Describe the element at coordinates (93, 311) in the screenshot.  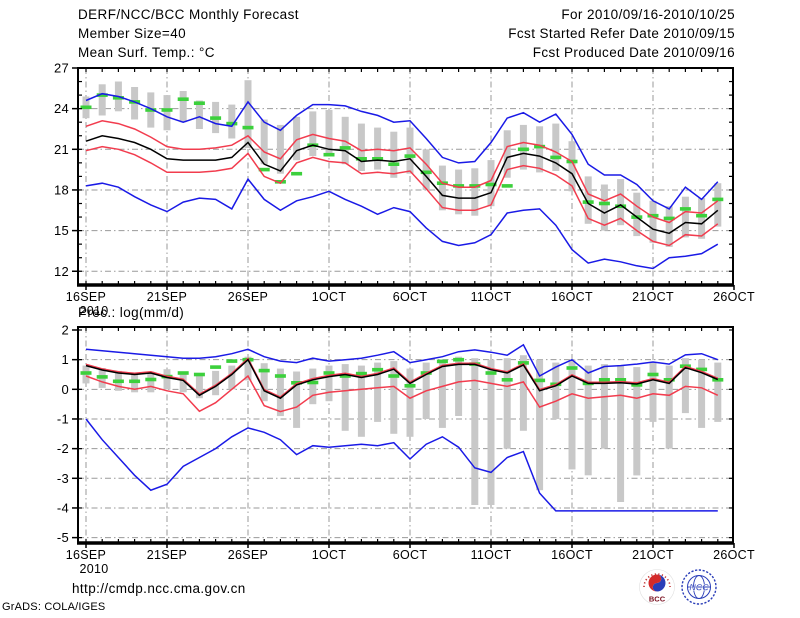
I see `temperature-year-label: 2010` at that location.